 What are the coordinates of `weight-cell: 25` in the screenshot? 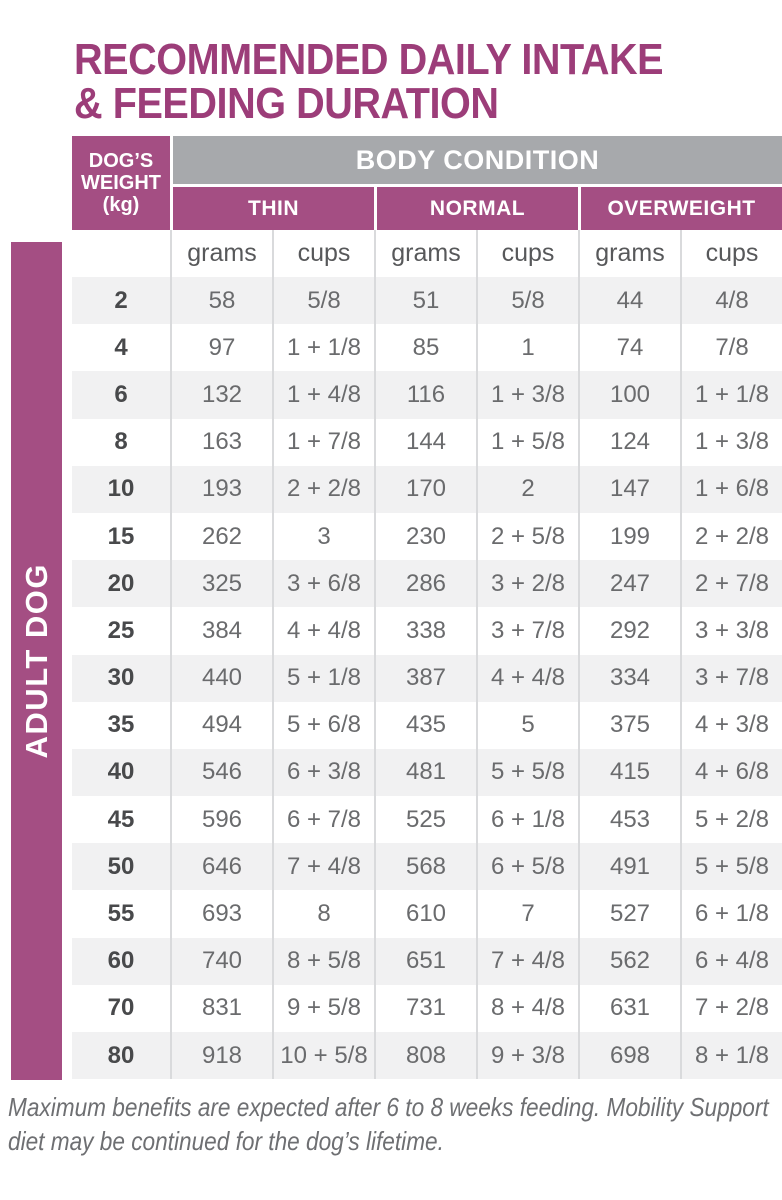 It's located at (121, 630).